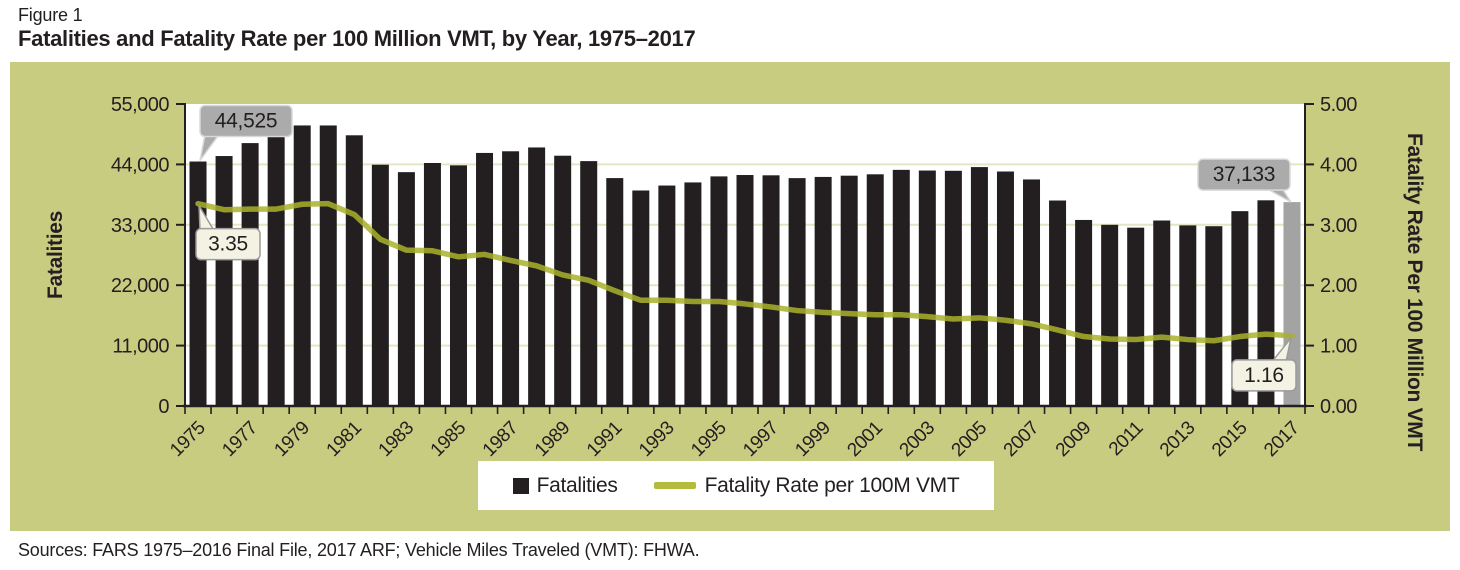  I want to click on bar-1988, so click(537, 276).